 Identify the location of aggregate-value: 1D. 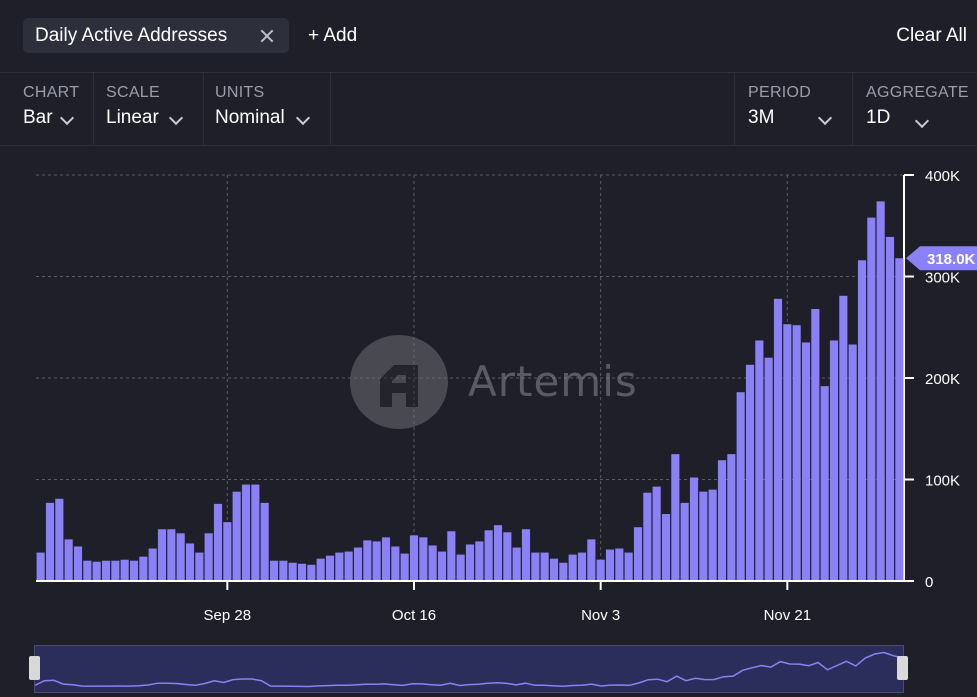
(878, 117).